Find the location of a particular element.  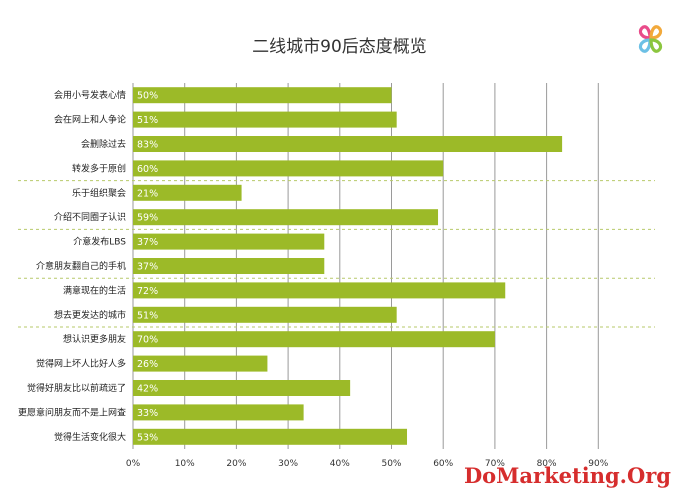

x-tick-label: 10% is located at coordinates (185, 464).